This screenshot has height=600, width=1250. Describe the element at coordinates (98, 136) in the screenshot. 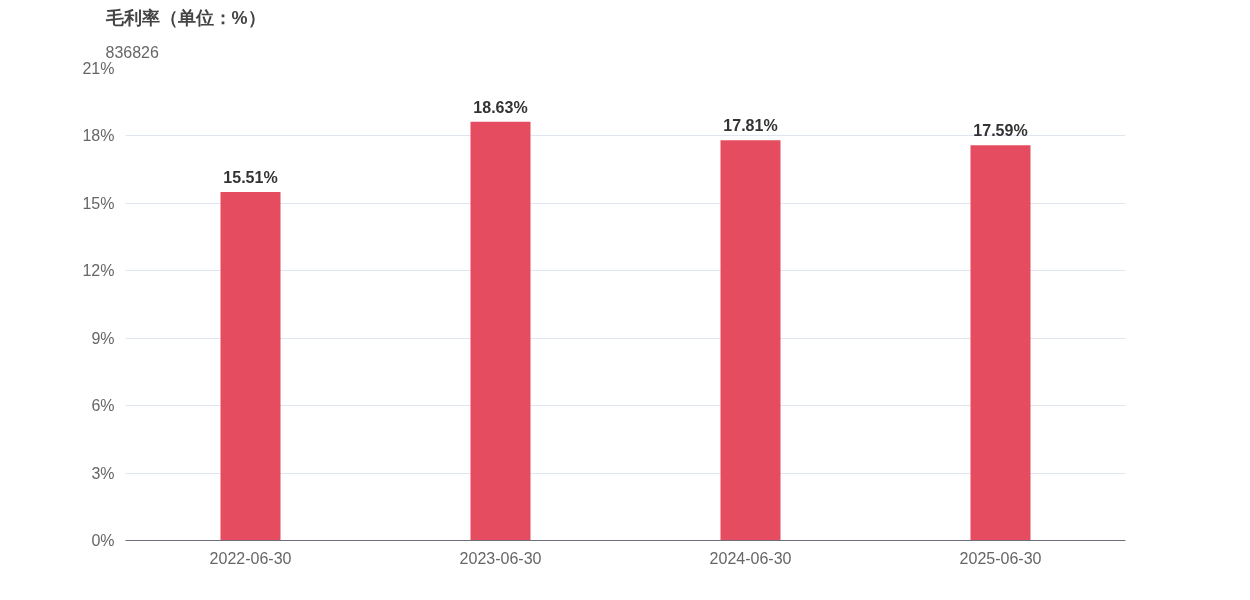

I see `y-tick-label: 18%` at that location.